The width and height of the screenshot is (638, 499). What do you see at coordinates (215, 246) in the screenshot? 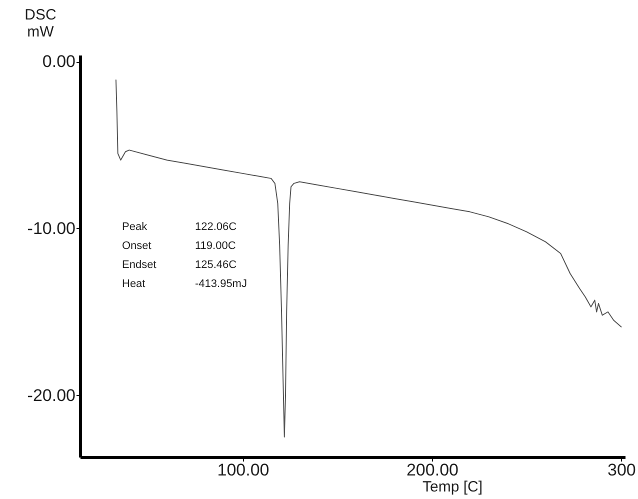
I see `annotation: 119.00C` at bounding box center [215, 246].